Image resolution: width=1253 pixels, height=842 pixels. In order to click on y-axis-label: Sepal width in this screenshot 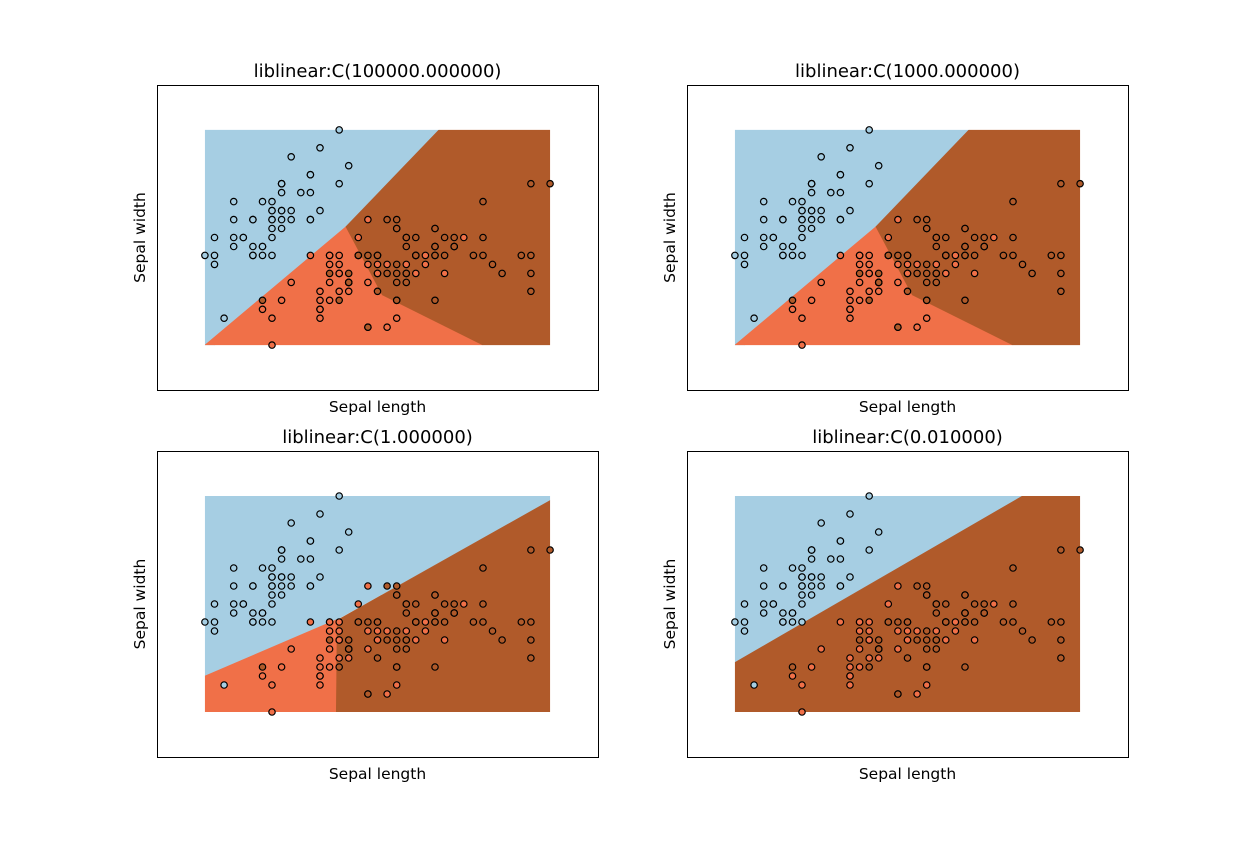, I will do `click(670, 237)`.